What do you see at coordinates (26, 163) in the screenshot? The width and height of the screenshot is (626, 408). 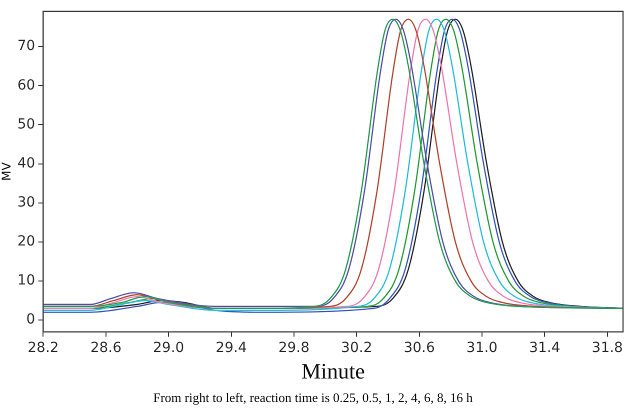 I see `y-tick-label: 40` at bounding box center [26, 163].